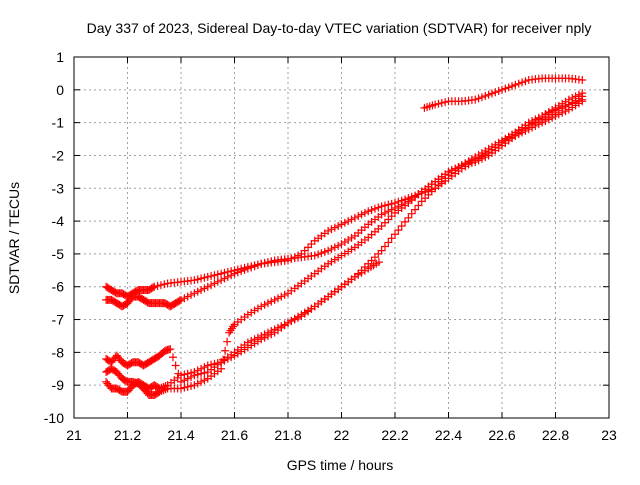 The image size is (640, 485). What do you see at coordinates (58, 155) in the screenshot?
I see `y-tick-label: -2` at bounding box center [58, 155].